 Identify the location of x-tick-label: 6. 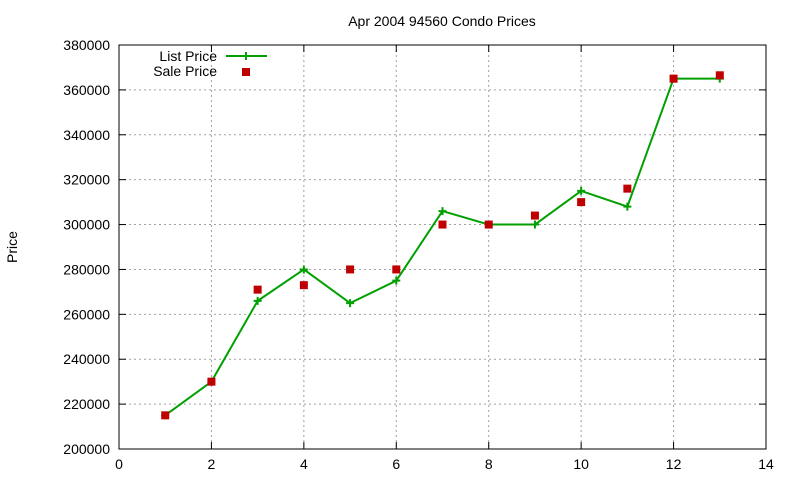
(396, 464).